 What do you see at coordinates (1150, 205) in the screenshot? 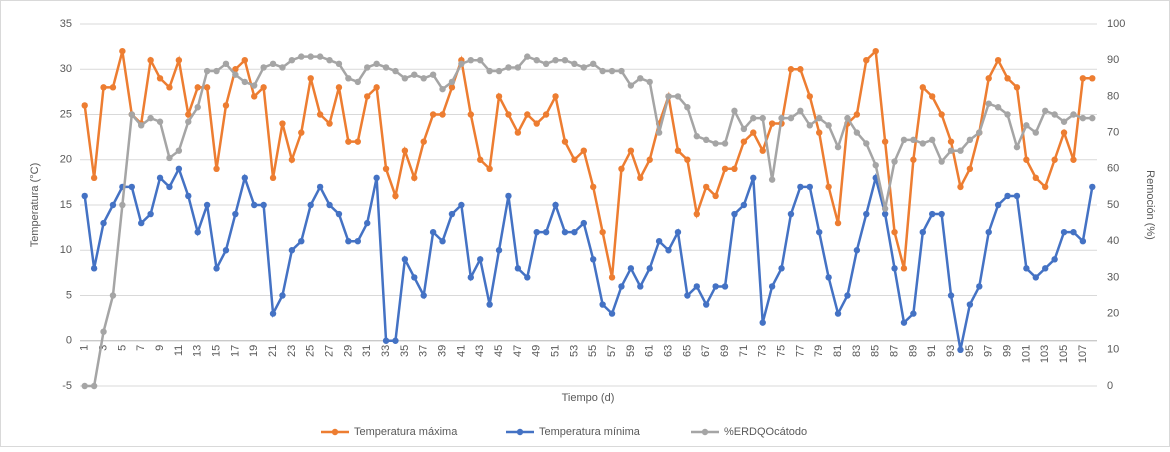
I see `y2-axis-title: Remoción (%)` at bounding box center [1150, 205].